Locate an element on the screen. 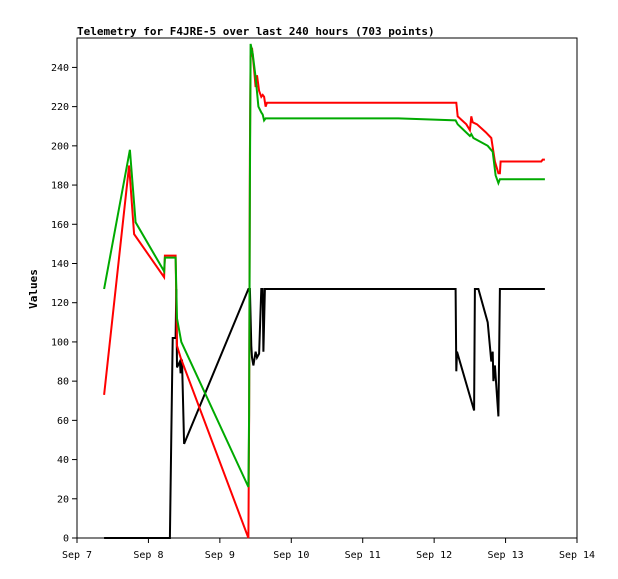 This screenshot has width=618, height=579. y-axis-label-group: Values is located at coordinates (33, 289).